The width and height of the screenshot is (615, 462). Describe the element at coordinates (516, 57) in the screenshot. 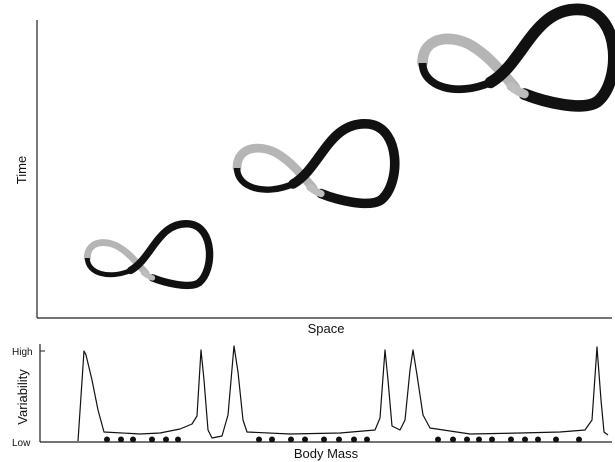

I see `large-loop` at that location.